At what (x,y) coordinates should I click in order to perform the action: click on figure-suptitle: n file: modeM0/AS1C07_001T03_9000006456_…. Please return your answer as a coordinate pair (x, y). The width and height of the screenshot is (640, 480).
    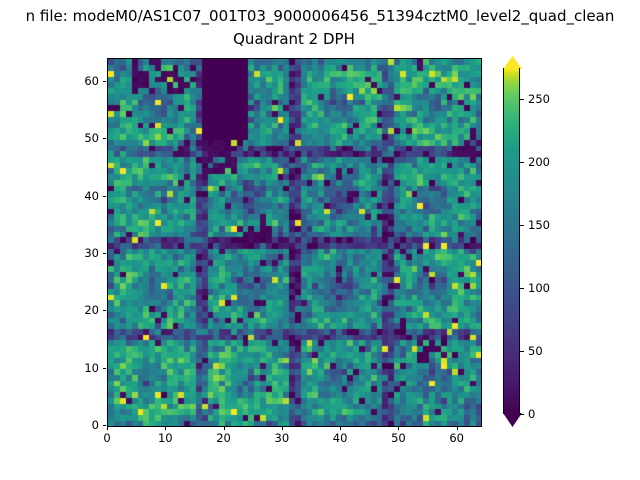
    Looking at the image, I should click on (320, 16).